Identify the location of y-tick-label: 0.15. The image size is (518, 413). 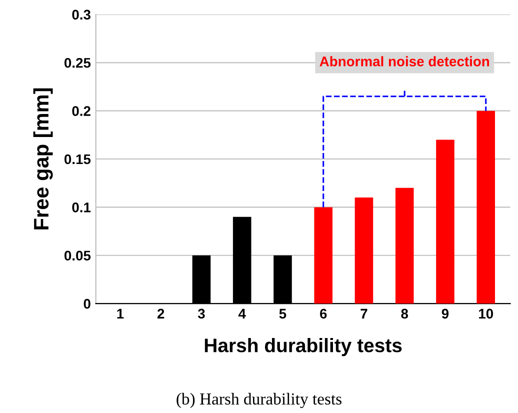
(77, 159).